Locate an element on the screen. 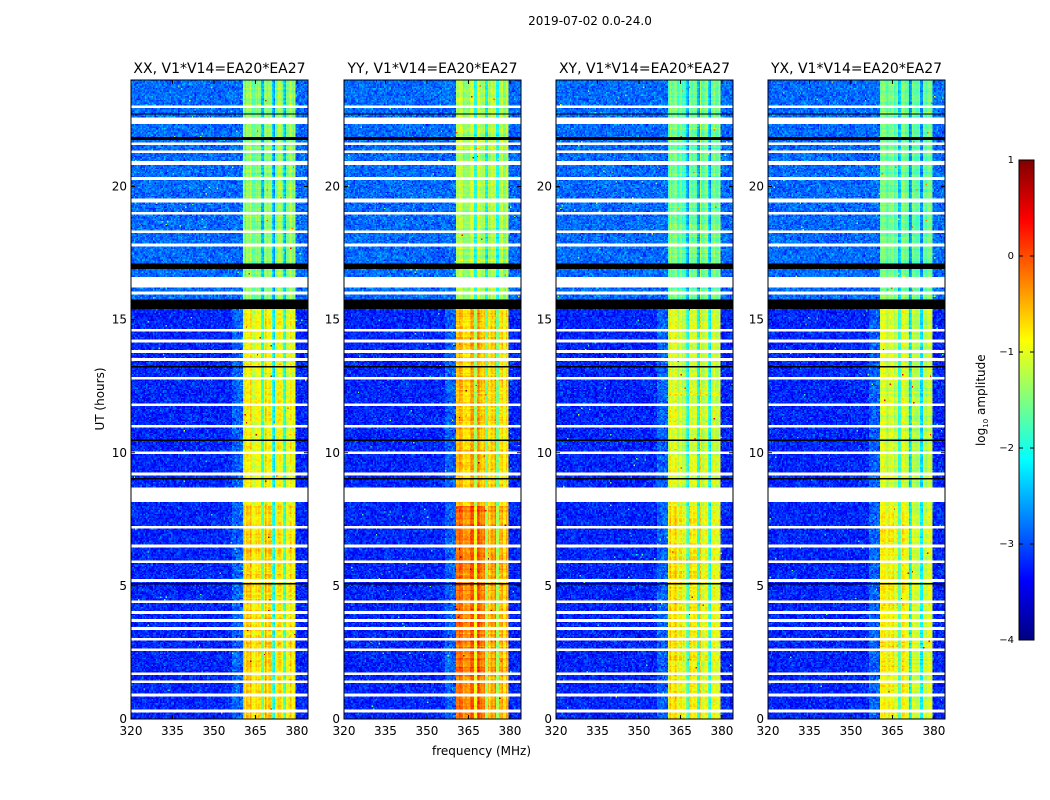 The width and height of the screenshot is (1050, 800). colorbar-tick-label: 1 is located at coordinates (1011, 160).